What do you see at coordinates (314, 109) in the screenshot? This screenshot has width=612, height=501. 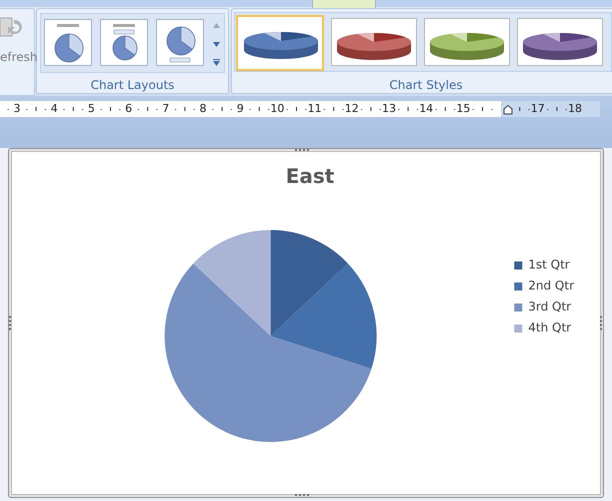 I see `text: 11` at bounding box center [314, 109].